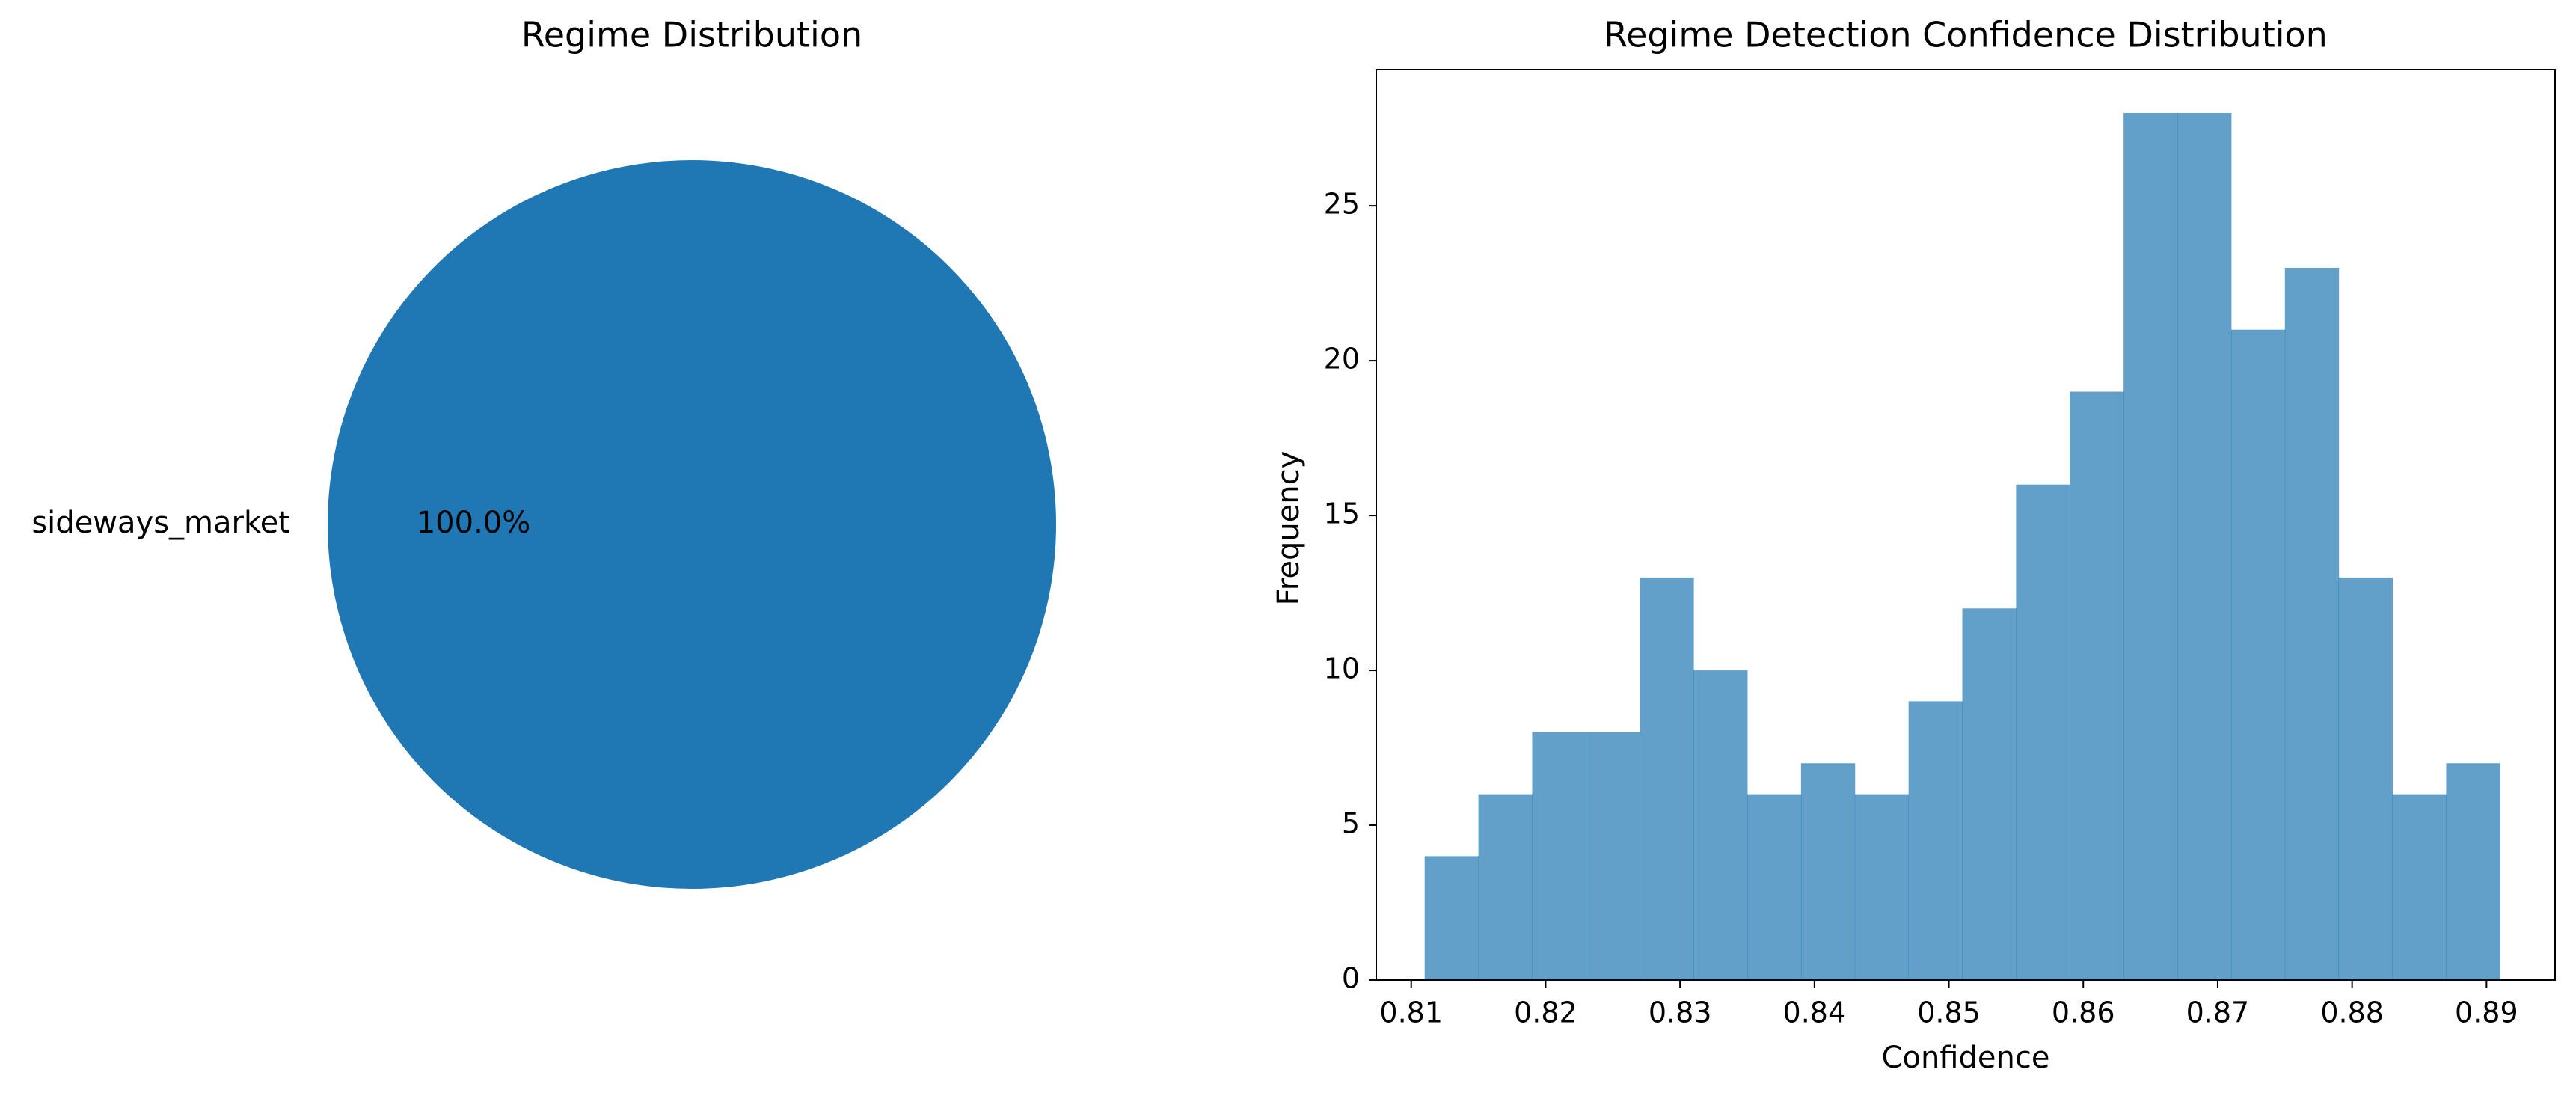  Describe the element at coordinates (1949, 1013) in the screenshot. I see `x-tick-label: 0.85` at that location.